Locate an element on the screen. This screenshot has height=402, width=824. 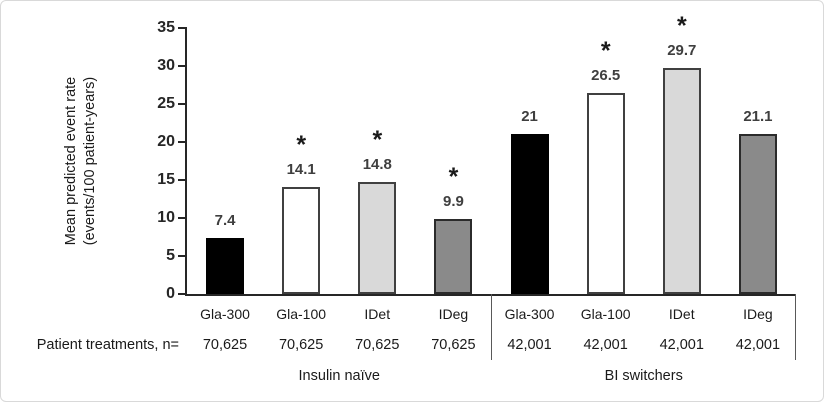
y-tick-label: 10 is located at coordinates (166, 217).